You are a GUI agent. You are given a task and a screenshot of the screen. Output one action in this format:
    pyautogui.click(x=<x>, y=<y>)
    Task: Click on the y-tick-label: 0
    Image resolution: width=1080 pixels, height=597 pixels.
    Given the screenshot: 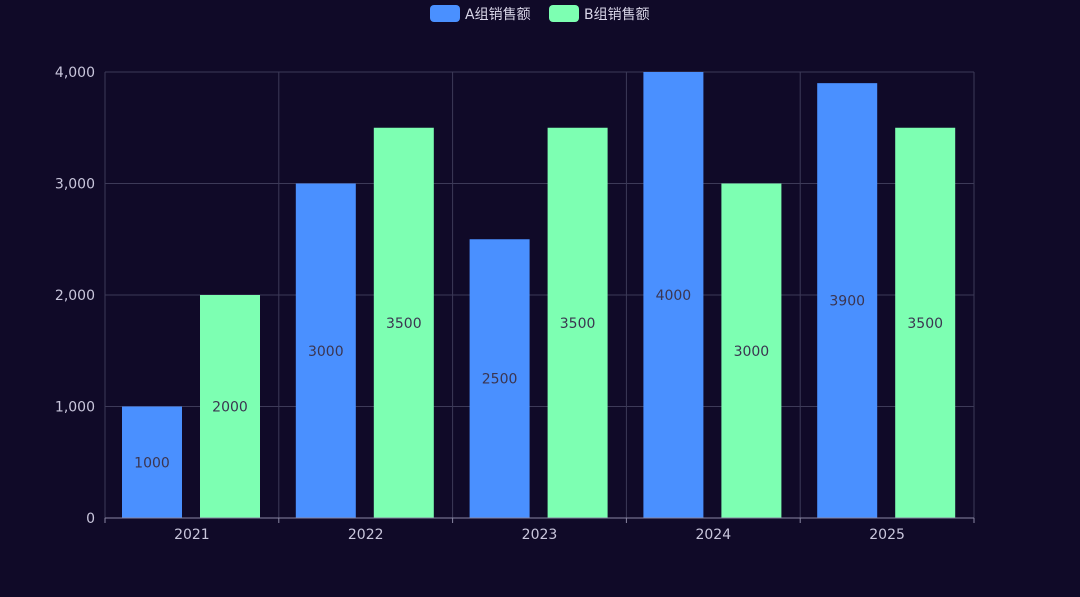 What is the action you would take?
    pyautogui.click(x=90, y=519)
    